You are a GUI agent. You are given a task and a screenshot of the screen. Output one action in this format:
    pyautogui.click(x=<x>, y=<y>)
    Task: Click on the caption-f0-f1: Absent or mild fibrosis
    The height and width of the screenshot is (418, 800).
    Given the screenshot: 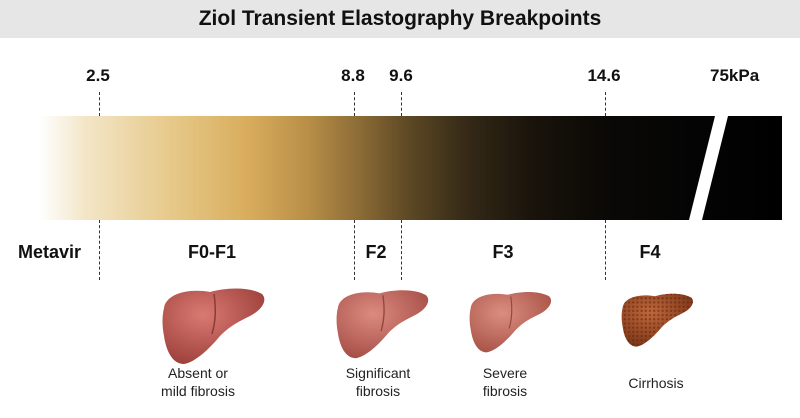 What is the action you would take?
    pyautogui.click(x=198, y=382)
    